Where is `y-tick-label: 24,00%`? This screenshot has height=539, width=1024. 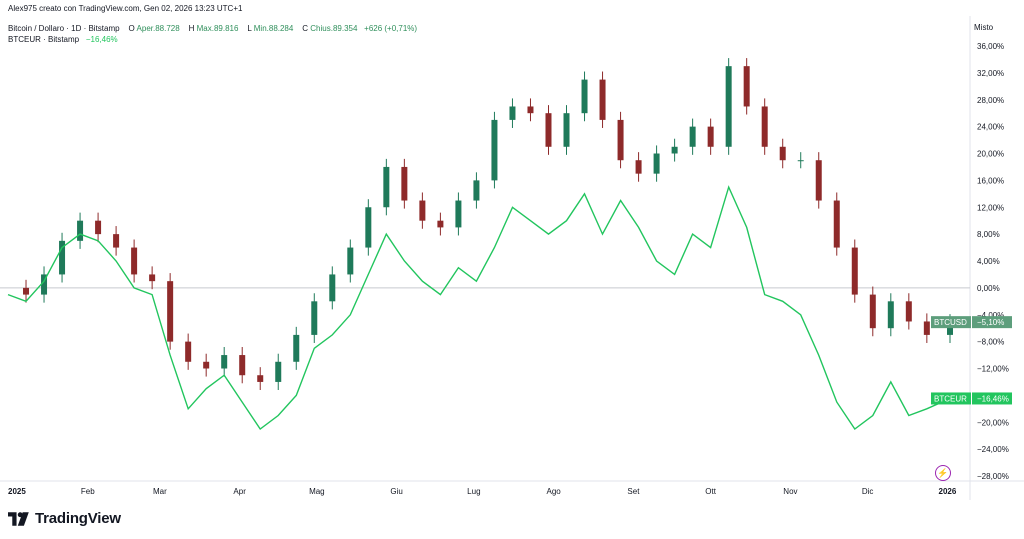
y-tick-label: 24,00% is located at coordinates (990, 127).